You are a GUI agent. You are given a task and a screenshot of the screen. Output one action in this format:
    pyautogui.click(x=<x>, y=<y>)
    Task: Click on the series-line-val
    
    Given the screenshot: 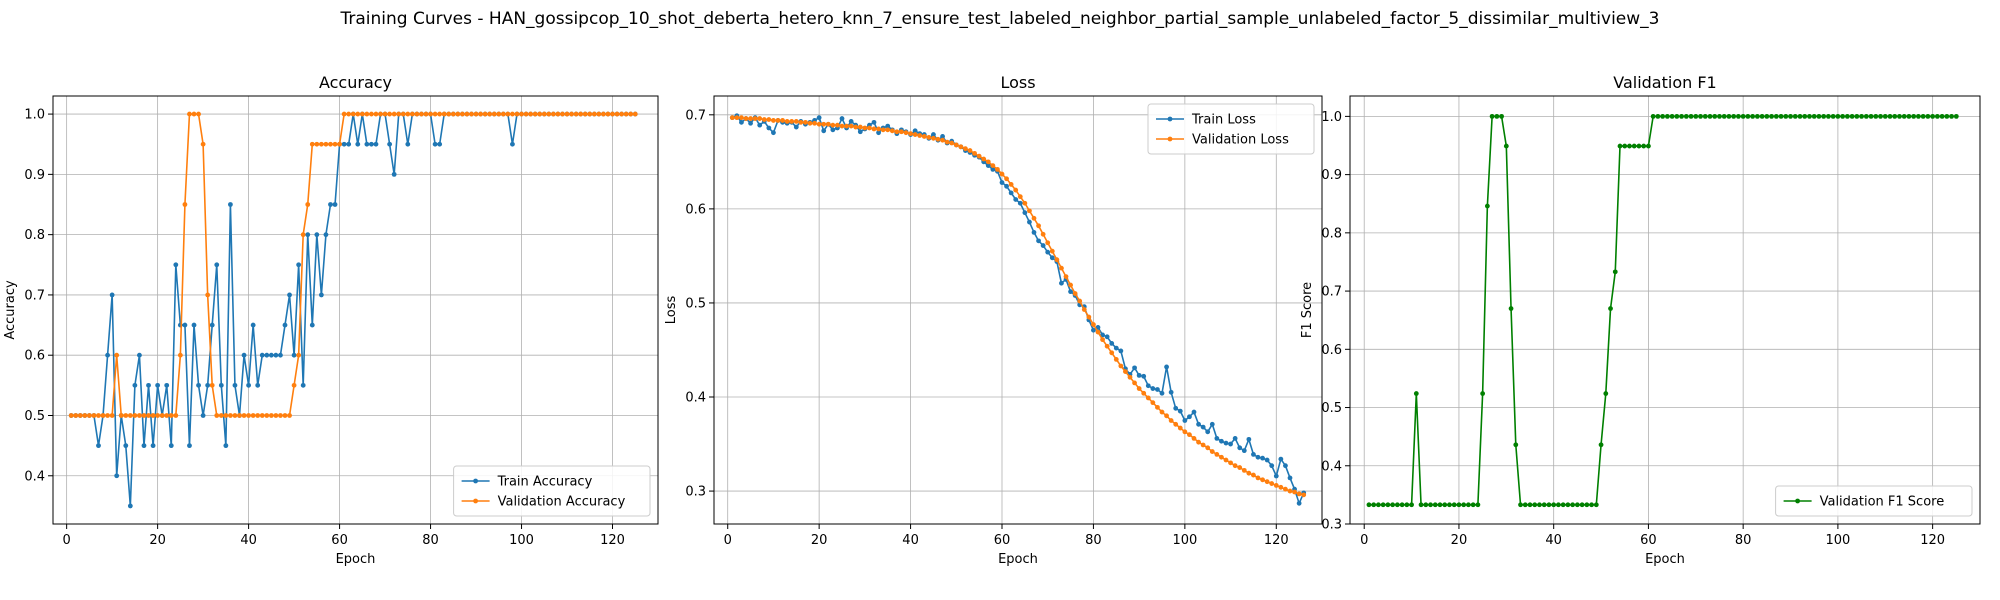 What is the action you would take?
    pyautogui.click(x=353, y=265)
    